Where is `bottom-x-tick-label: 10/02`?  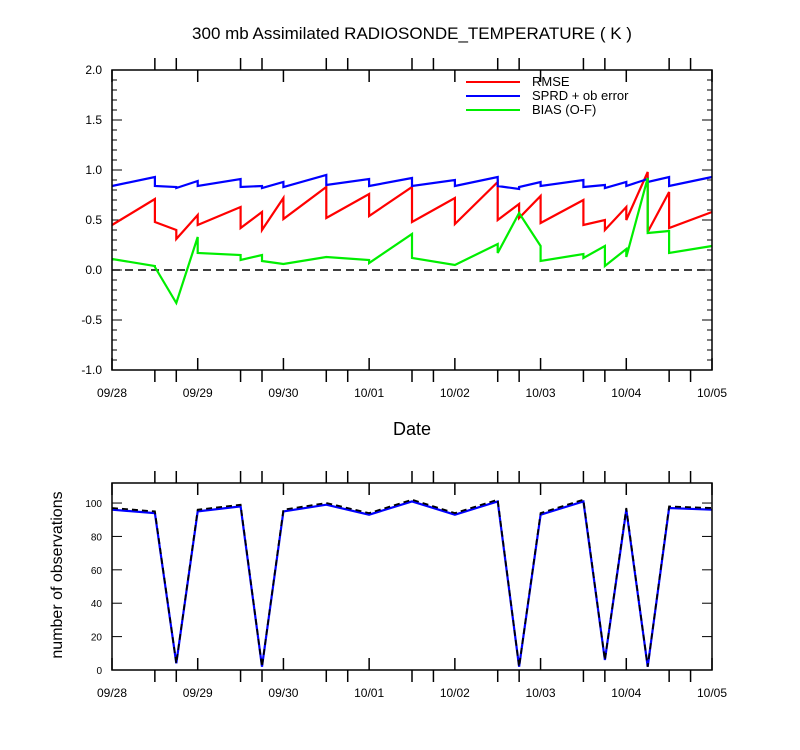 bottom-x-tick-label: 10/02 is located at coordinates (455, 693).